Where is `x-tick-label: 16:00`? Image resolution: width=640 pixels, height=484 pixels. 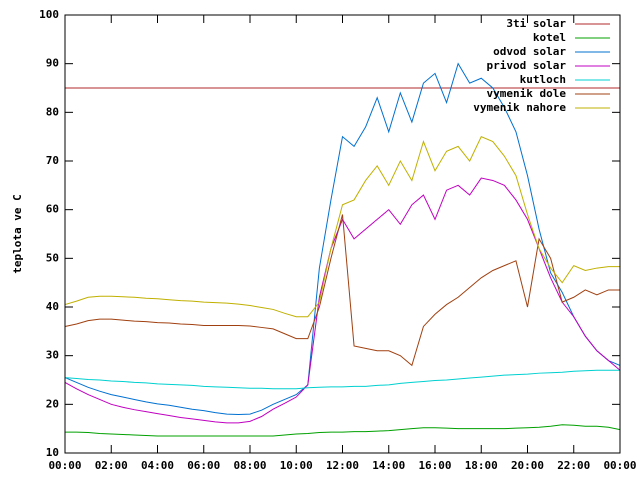
x-tick-label: 16:00 is located at coordinates (434, 465).